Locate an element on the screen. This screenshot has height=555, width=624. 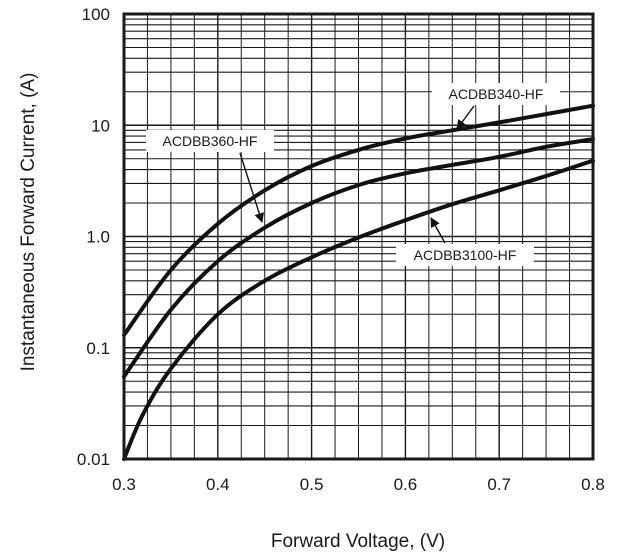
y-tick-label: 0.1 is located at coordinates (98, 348).